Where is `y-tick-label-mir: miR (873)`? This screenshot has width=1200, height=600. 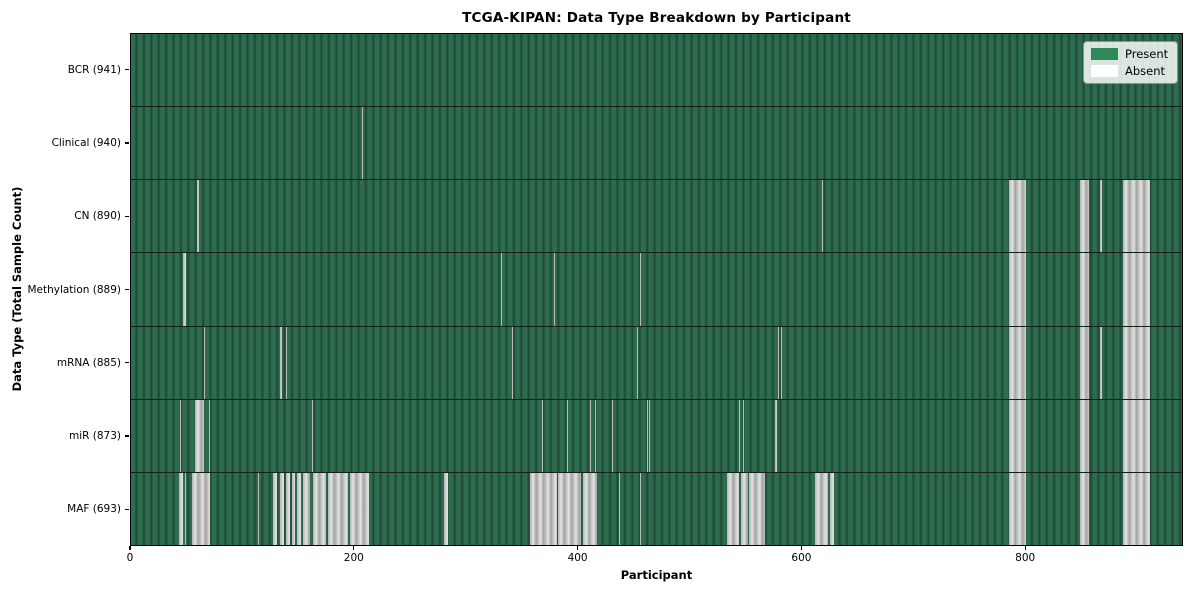 y-tick-label-mir: miR (873) is located at coordinates (94, 436).